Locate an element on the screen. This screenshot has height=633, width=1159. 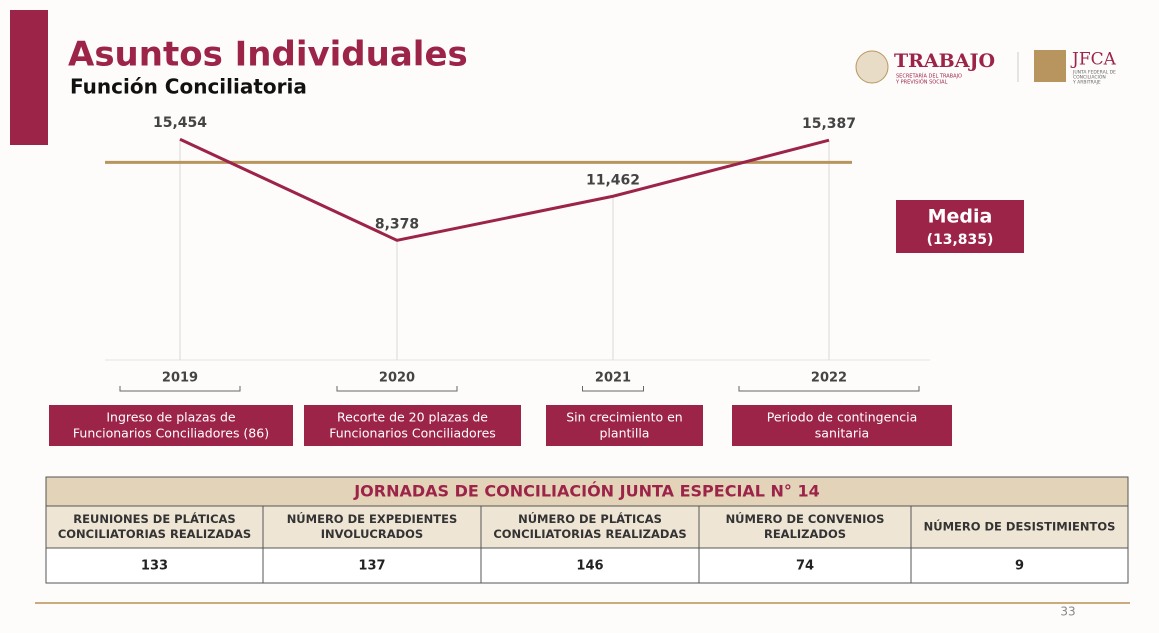
table-cell: 74 is located at coordinates (805, 566).